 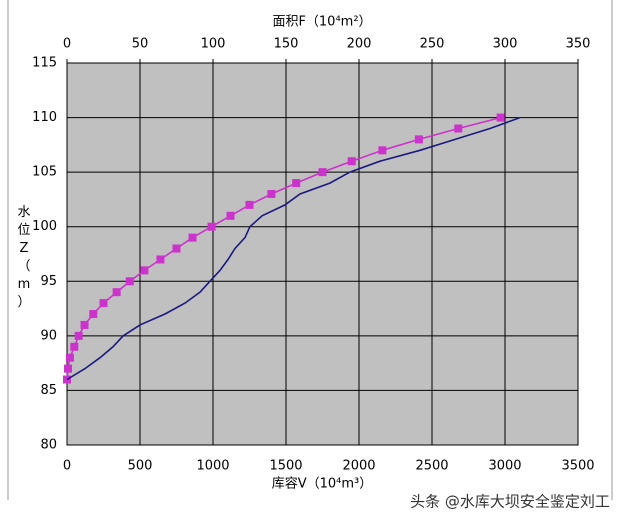 I want to click on x-tick-label: 1500, so click(x=285, y=466).